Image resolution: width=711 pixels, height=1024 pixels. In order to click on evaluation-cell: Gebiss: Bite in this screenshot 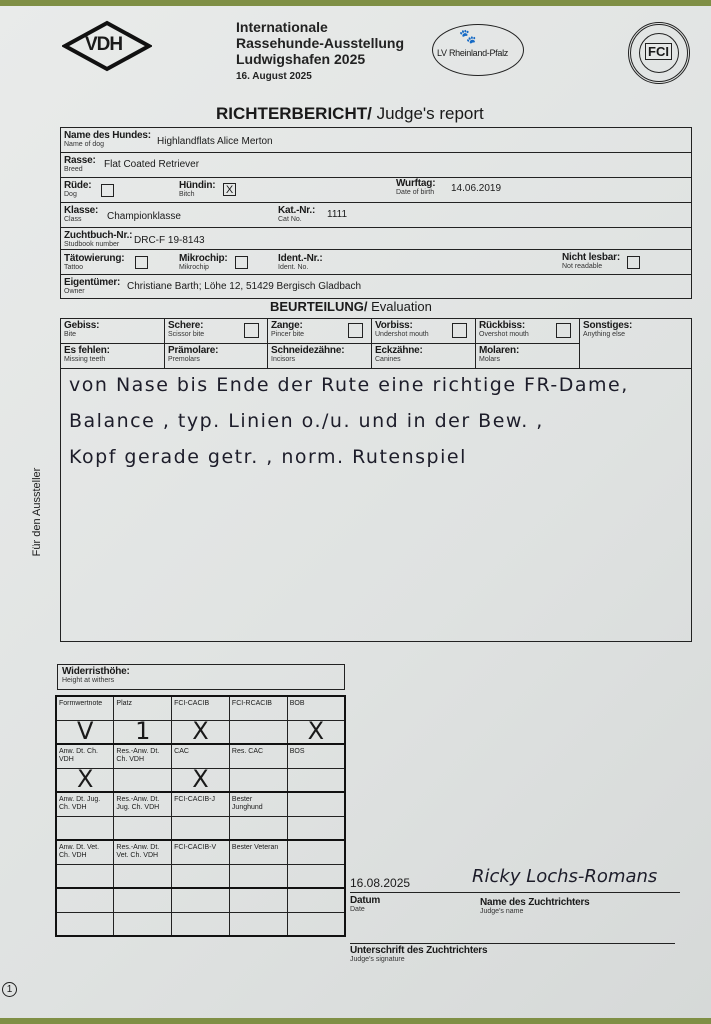, I will do `click(113, 331)`.